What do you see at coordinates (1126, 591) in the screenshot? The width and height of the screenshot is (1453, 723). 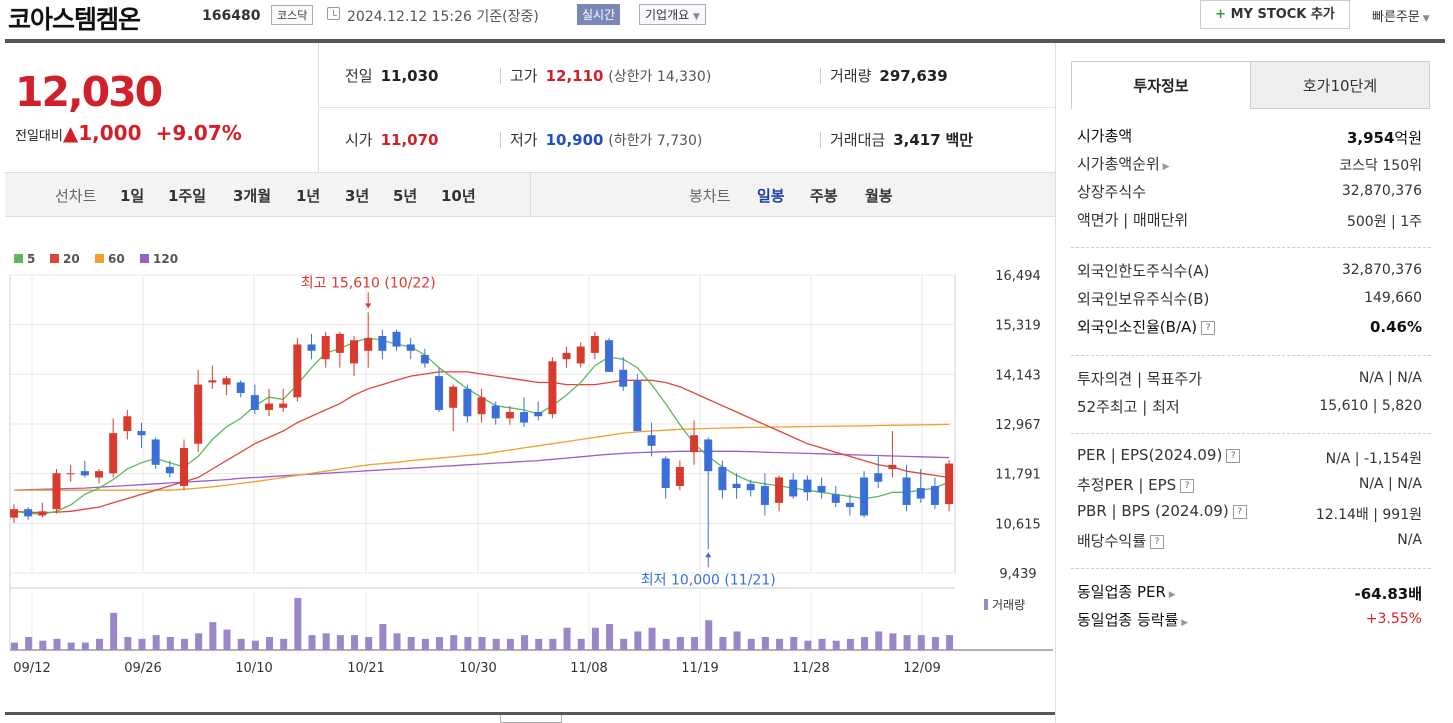 I see `info-label: 동일업종 PER ▶` at bounding box center [1126, 591].